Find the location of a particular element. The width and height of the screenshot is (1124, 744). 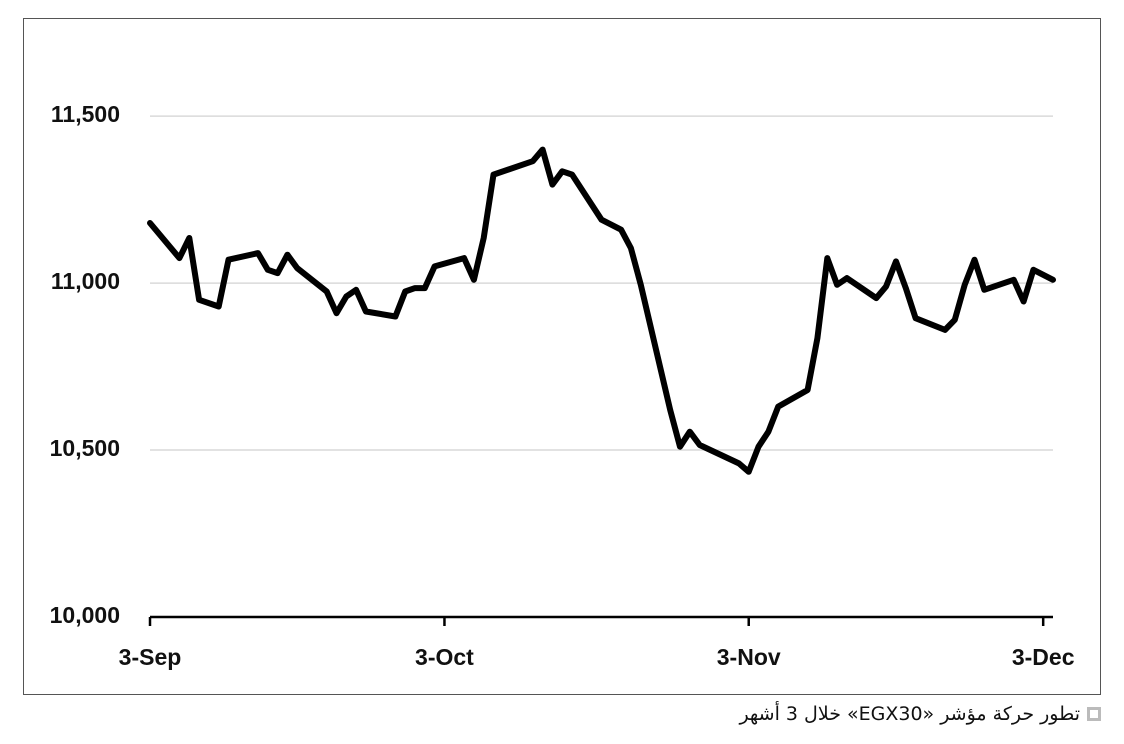

x-tick-label: 3-Oct is located at coordinates (444, 657).